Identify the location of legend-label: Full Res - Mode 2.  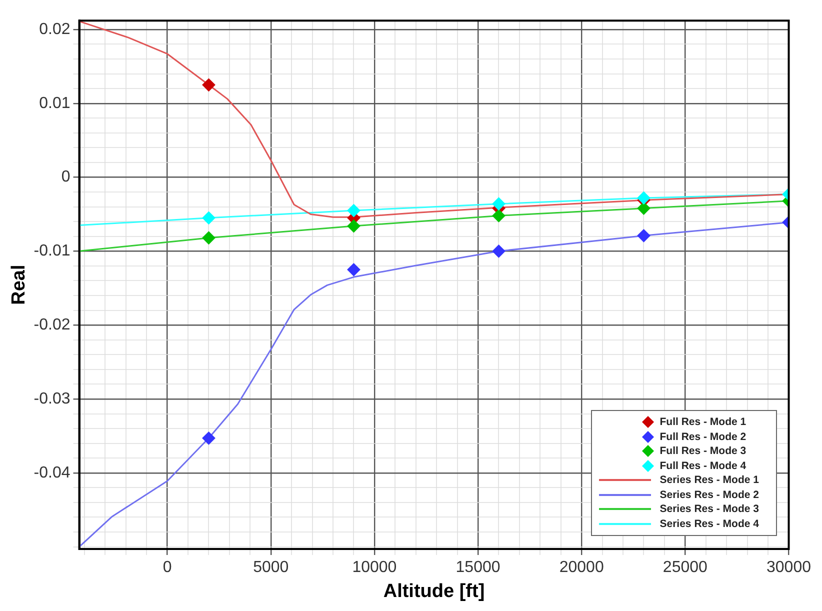
(703, 436).